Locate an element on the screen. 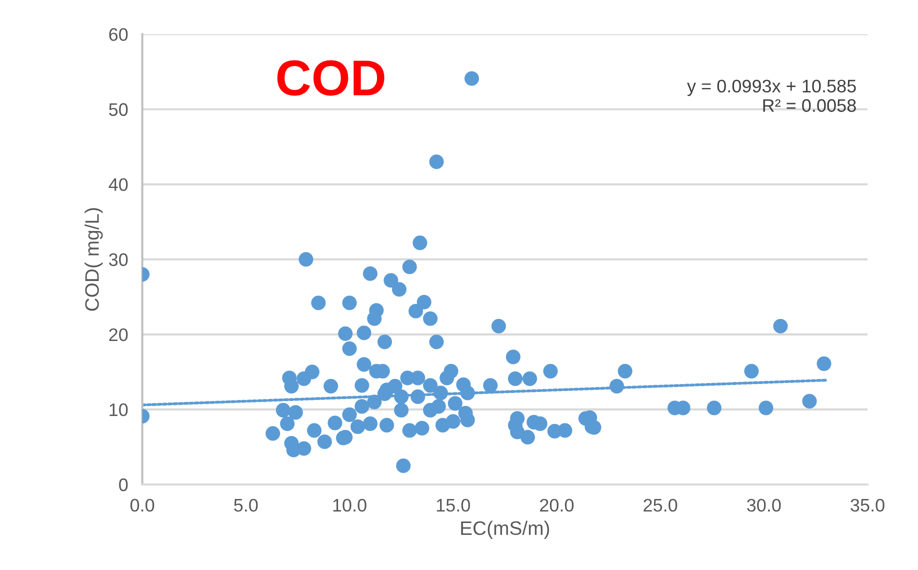 Image resolution: width=918 pixels, height=570 pixels. annotation: y = 0.0993x + 10.585 R² = 0.0058 is located at coordinates (771, 96).